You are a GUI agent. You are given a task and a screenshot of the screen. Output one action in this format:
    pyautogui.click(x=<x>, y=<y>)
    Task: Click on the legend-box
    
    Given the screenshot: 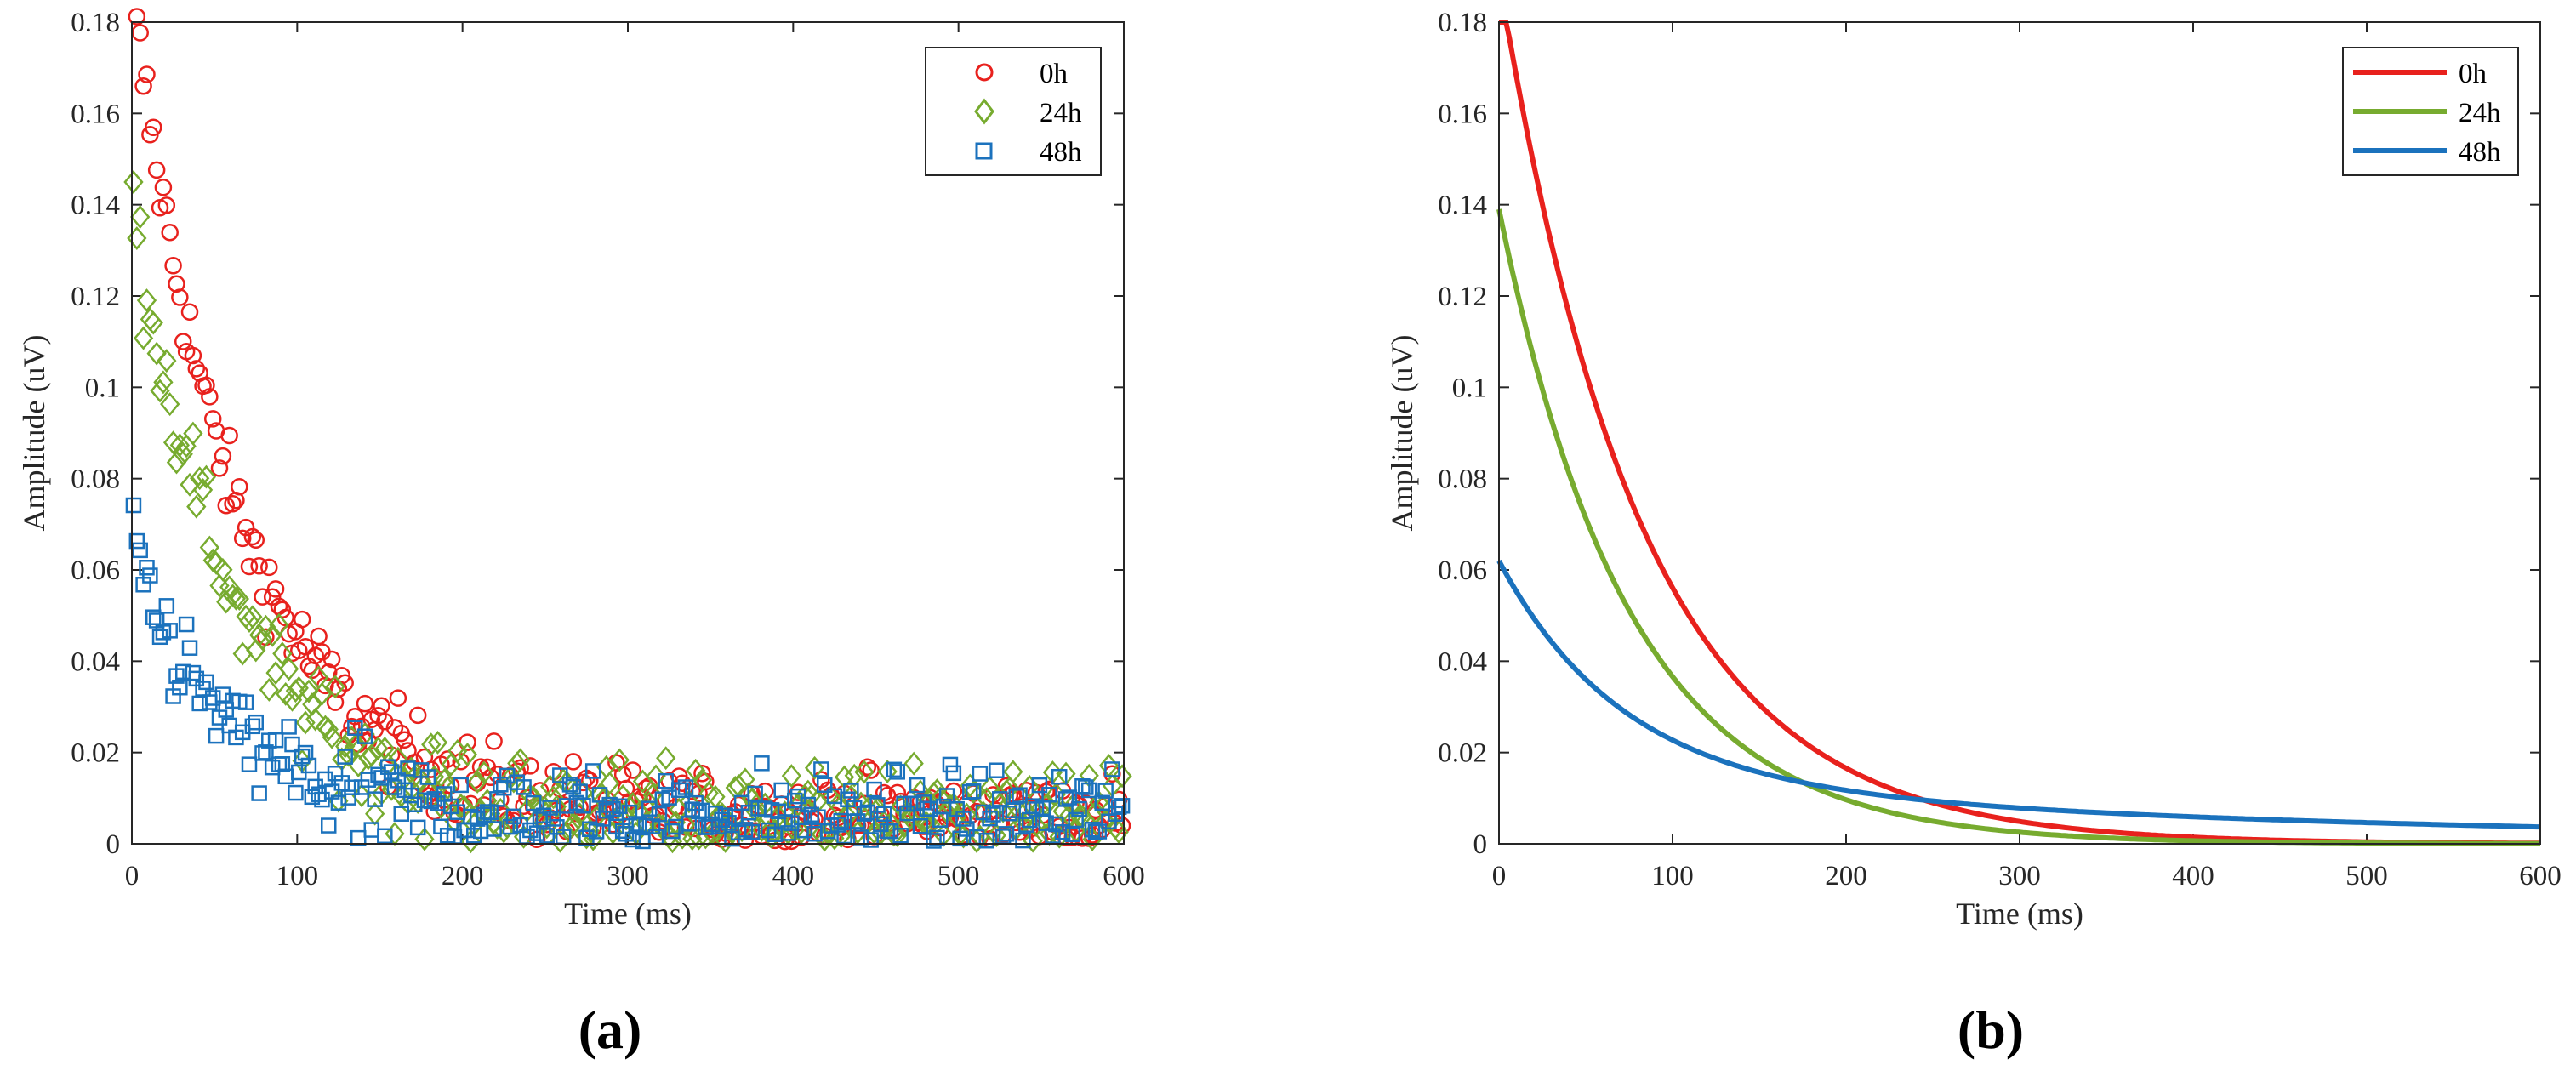 What is the action you would take?
    pyautogui.click(x=1014, y=111)
    